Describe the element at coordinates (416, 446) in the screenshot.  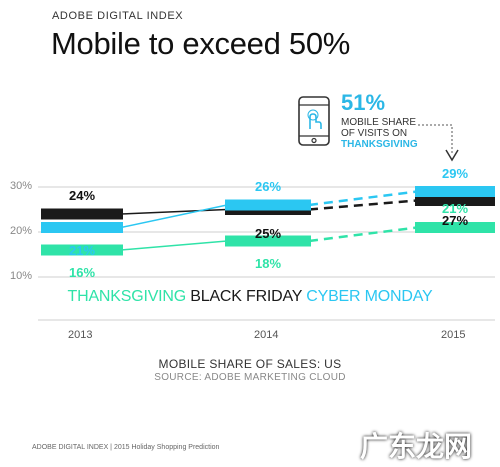
I see `watermark: 广东龙网` at that location.